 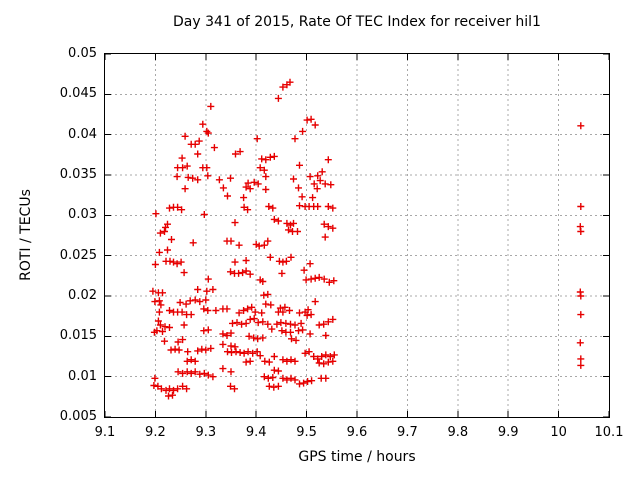 I want to click on y-axis-title: ROTI / TECUs, so click(x=26, y=235).